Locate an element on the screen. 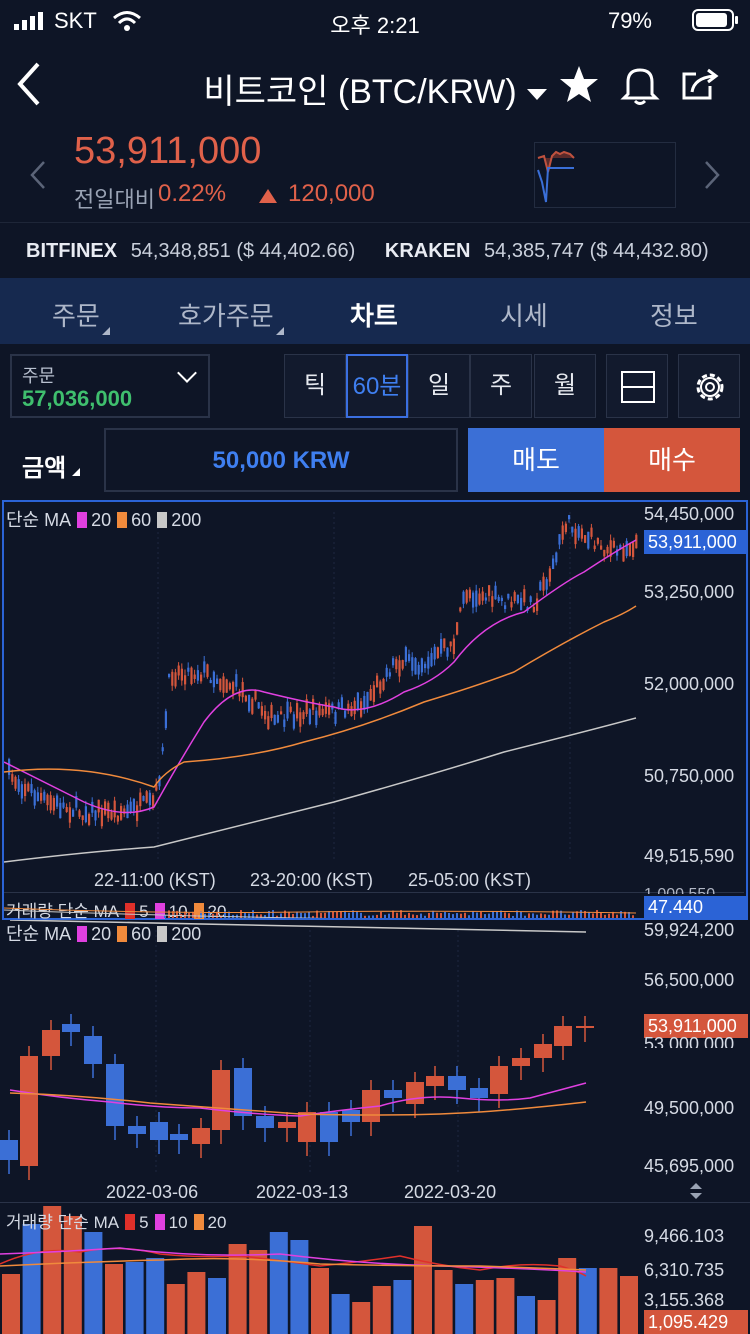 This screenshot has width=750, height=1334. coin-selector: 비트코인 (BTC/KRW) is located at coordinates (375, 88).